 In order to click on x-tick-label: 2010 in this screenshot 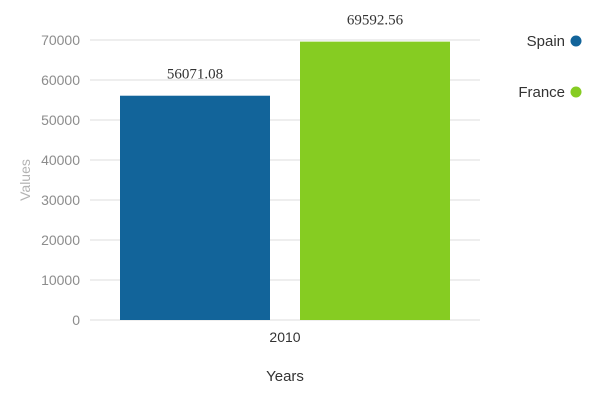, I will do `click(284, 337)`.